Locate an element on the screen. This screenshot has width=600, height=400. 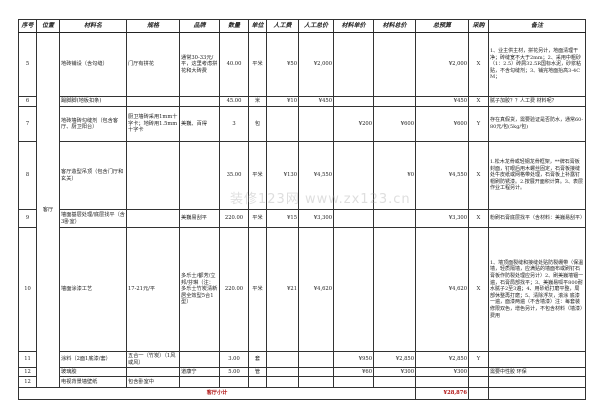
cell-spec: 厨卫墙砖采用1mm十字卡；地砖用1.5mm十字卡 is located at coordinates (153, 124).